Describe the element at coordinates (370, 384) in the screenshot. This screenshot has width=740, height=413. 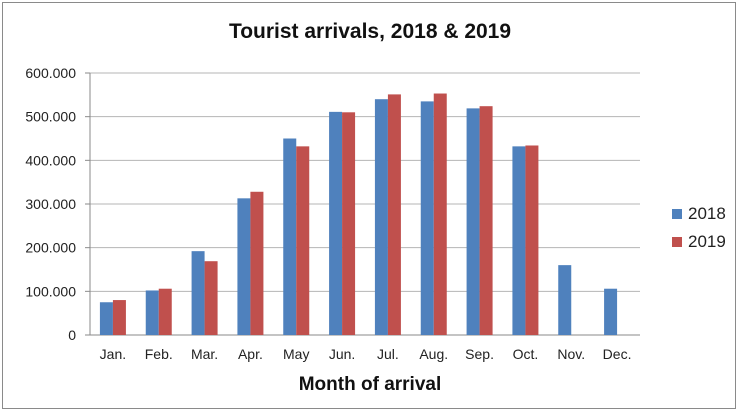
I see `x-axis-label: Month of arrival` at that location.